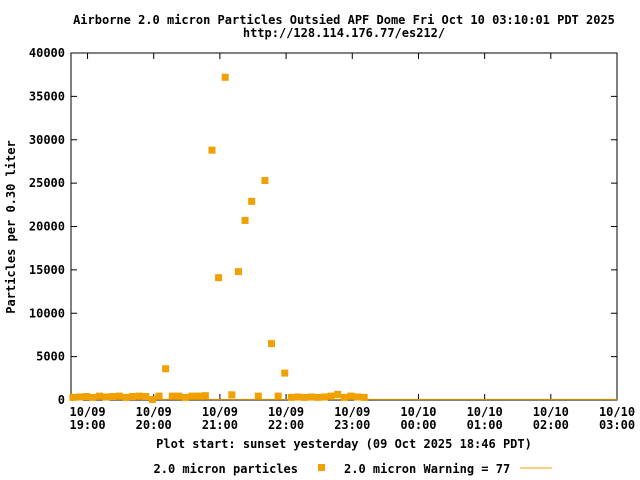 This screenshot has width=640, height=480. Describe the element at coordinates (226, 469) in the screenshot. I see `legend-label-particles: 2.0 micron particles` at that location.